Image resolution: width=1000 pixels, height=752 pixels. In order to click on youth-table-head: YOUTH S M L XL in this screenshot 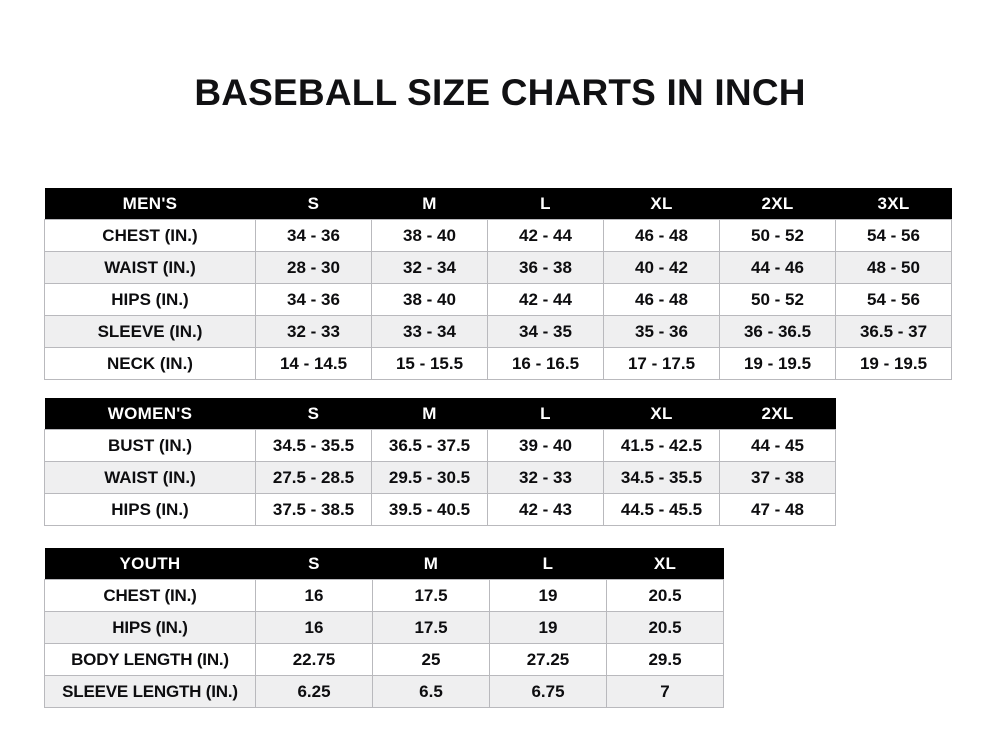, I will do `click(384, 564)`.